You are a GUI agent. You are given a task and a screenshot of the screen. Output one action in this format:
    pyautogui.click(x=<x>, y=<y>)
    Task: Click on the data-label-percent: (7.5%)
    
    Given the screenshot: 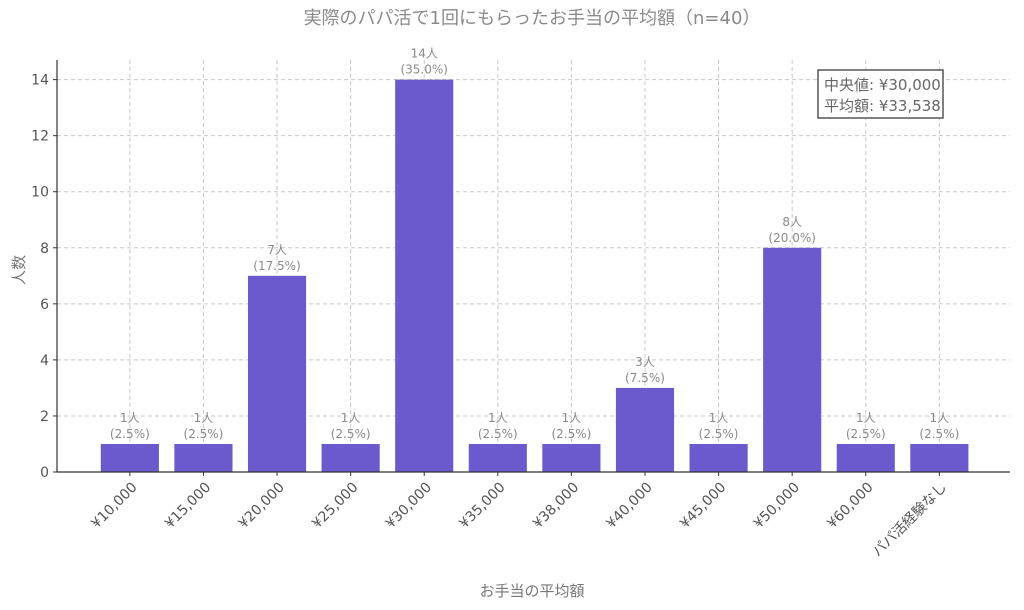 What is the action you would take?
    pyautogui.click(x=645, y=378)
    